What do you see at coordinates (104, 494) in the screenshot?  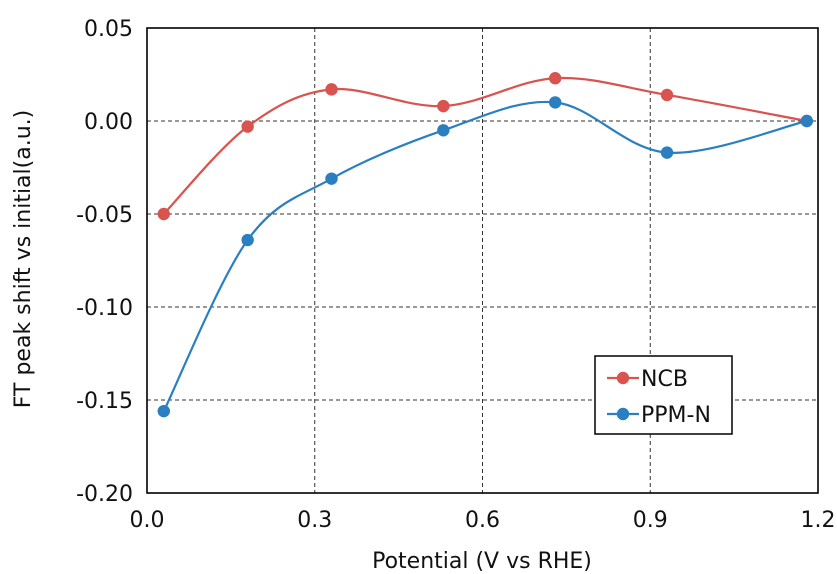 I see `y-tick-label: -0.20` at bounding box center [104, 494].